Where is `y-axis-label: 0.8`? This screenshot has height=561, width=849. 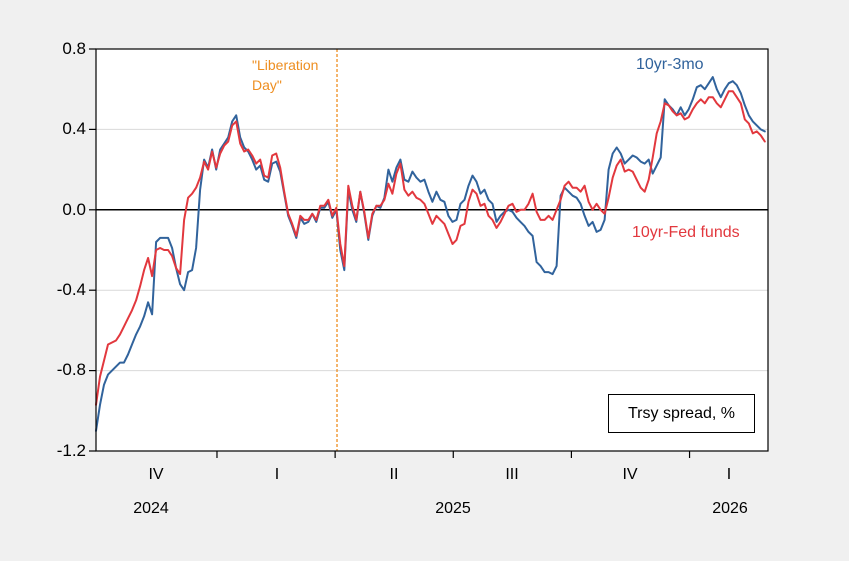 y-axis-label: 0.8 is located at coordinates (74, 48).